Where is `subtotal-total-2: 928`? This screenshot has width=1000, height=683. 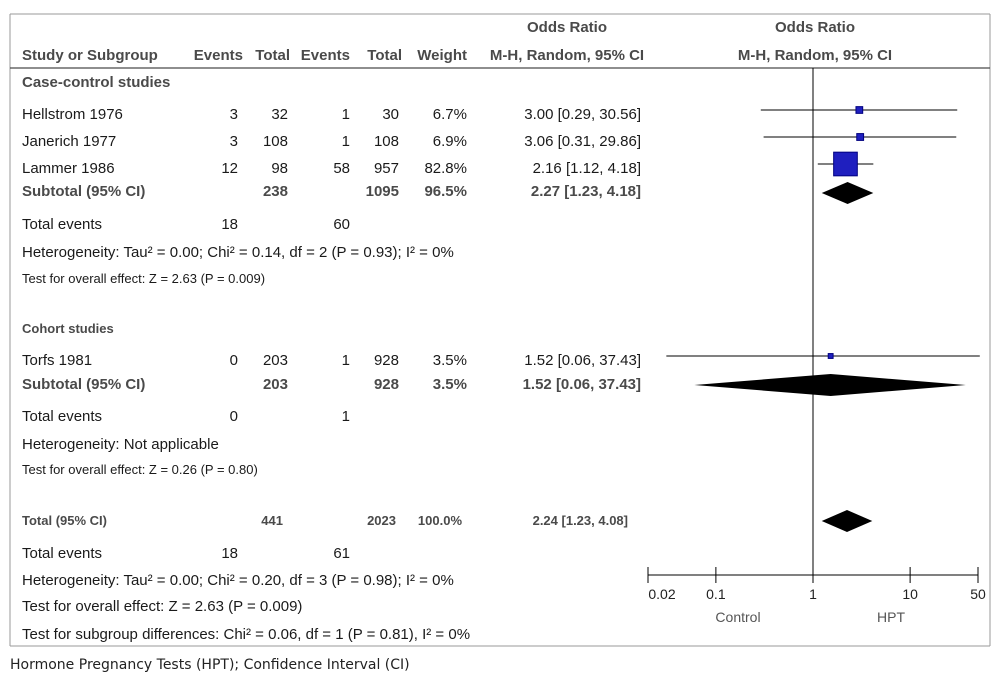 subtotal-total-2: 928 is located at coordinates (386, 384).